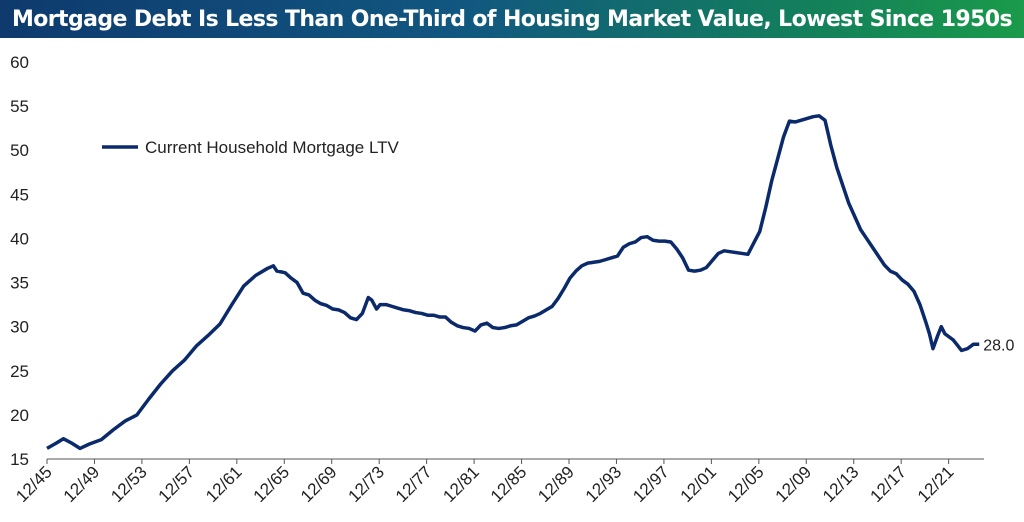  What do you see at coordinates (129, 484) in the screenshot?
I see `x-tick-label: 12/53` at bounding box center [129, 484].